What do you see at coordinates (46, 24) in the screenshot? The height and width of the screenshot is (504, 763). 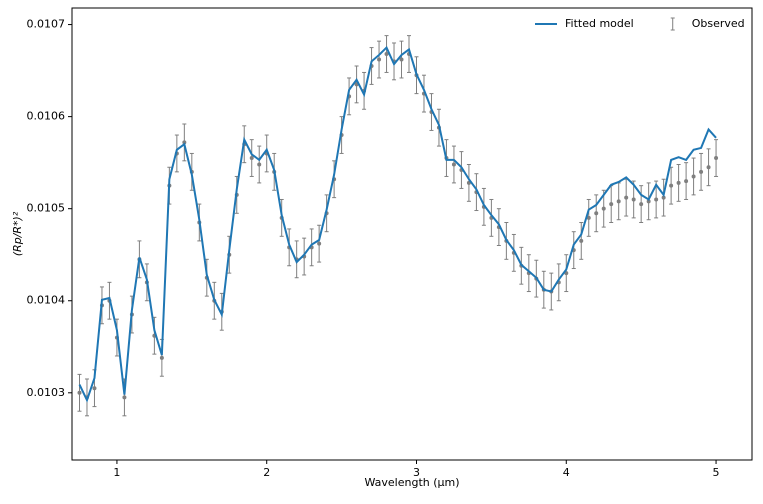 I see `y-tick-label: 0.0107` at bounding box center [46, 24].